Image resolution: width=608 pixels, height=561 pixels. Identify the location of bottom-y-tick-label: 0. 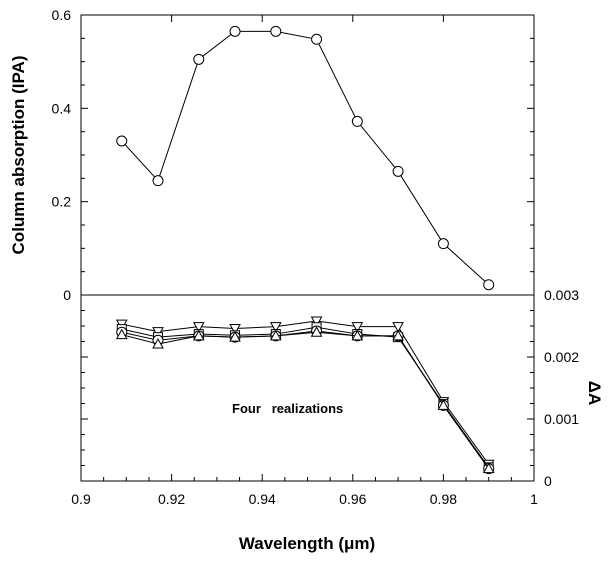
(548, 481).